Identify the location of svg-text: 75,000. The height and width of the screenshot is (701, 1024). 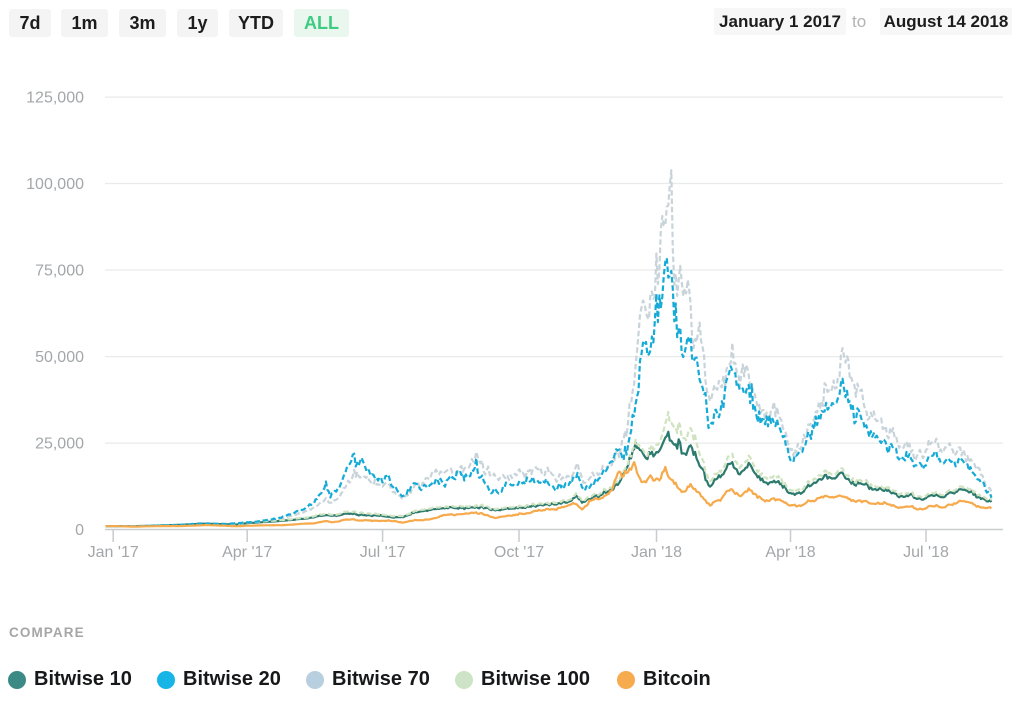
(59, 271).